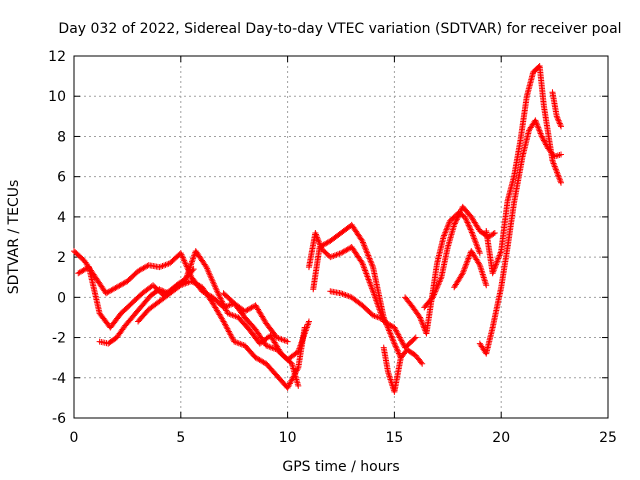 This screenshot has height=480, width=640. Describe the element at coordinates (61, 137) in the screenshot. I see `y-tick-label: 8` at that location.